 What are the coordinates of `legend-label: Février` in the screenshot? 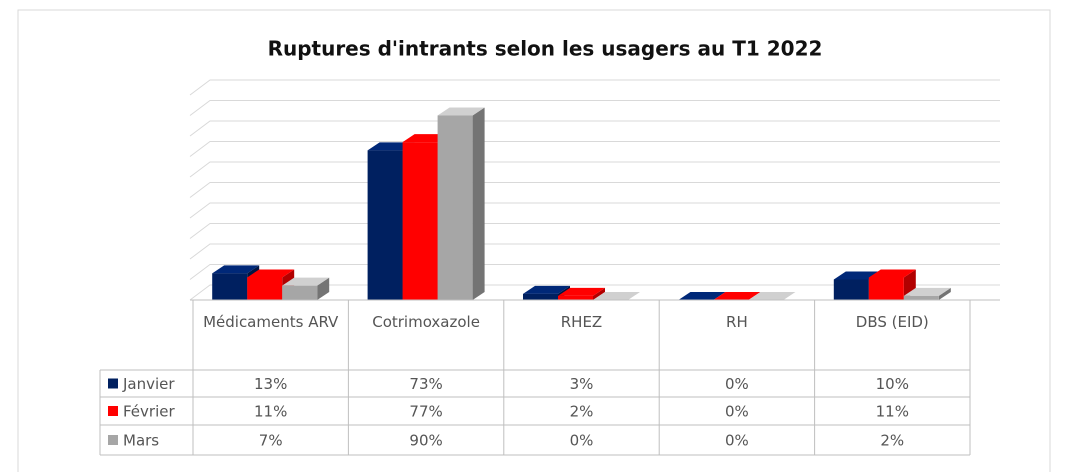 It's located at (149, 412).